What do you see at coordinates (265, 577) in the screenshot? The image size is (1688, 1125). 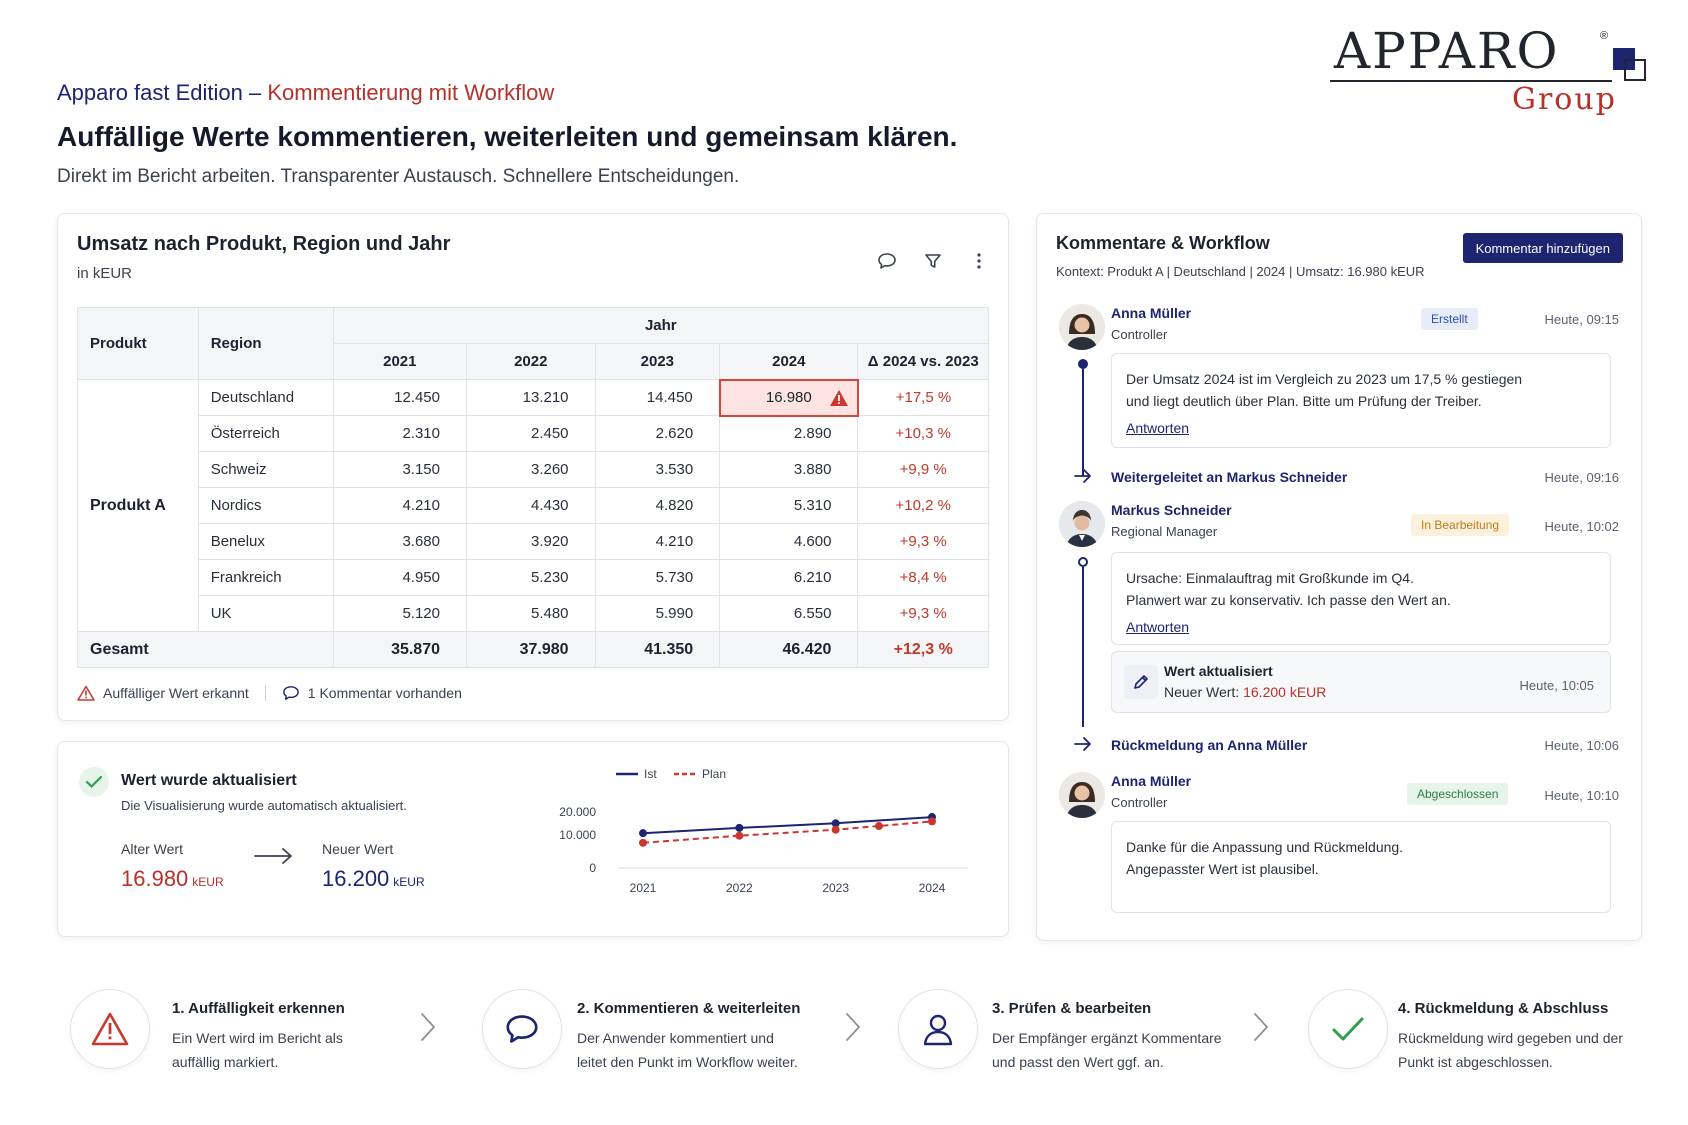 I see `region-cell: Frankreich` at bounding box center [265, 577].